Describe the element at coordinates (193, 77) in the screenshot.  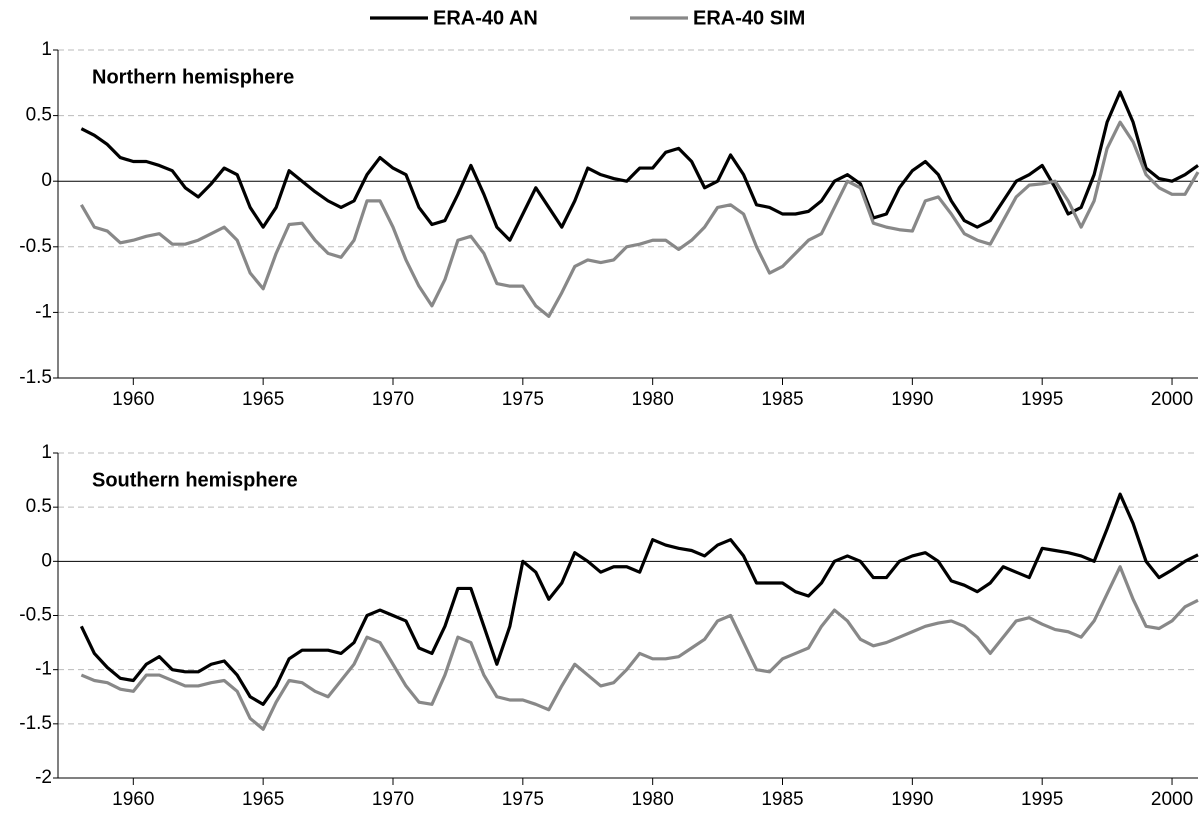
I see `panel-title: Northern hemisphere` at that location.